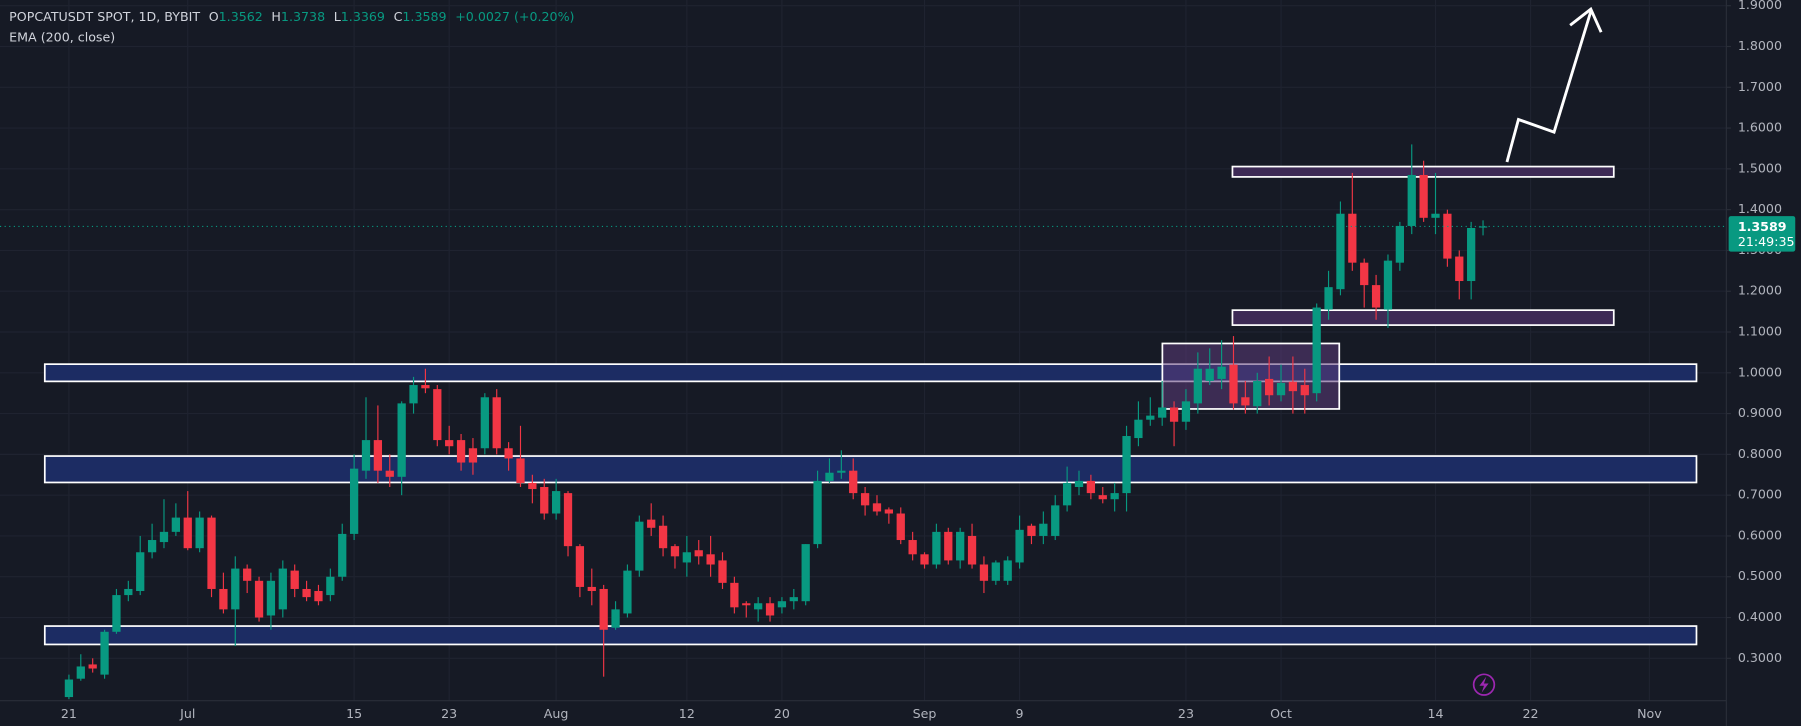  What do you see at coordinates (1760, 208) in the screenshot?
I see `y-tick-label: 1.4000` at bounding box center [1760, 208].